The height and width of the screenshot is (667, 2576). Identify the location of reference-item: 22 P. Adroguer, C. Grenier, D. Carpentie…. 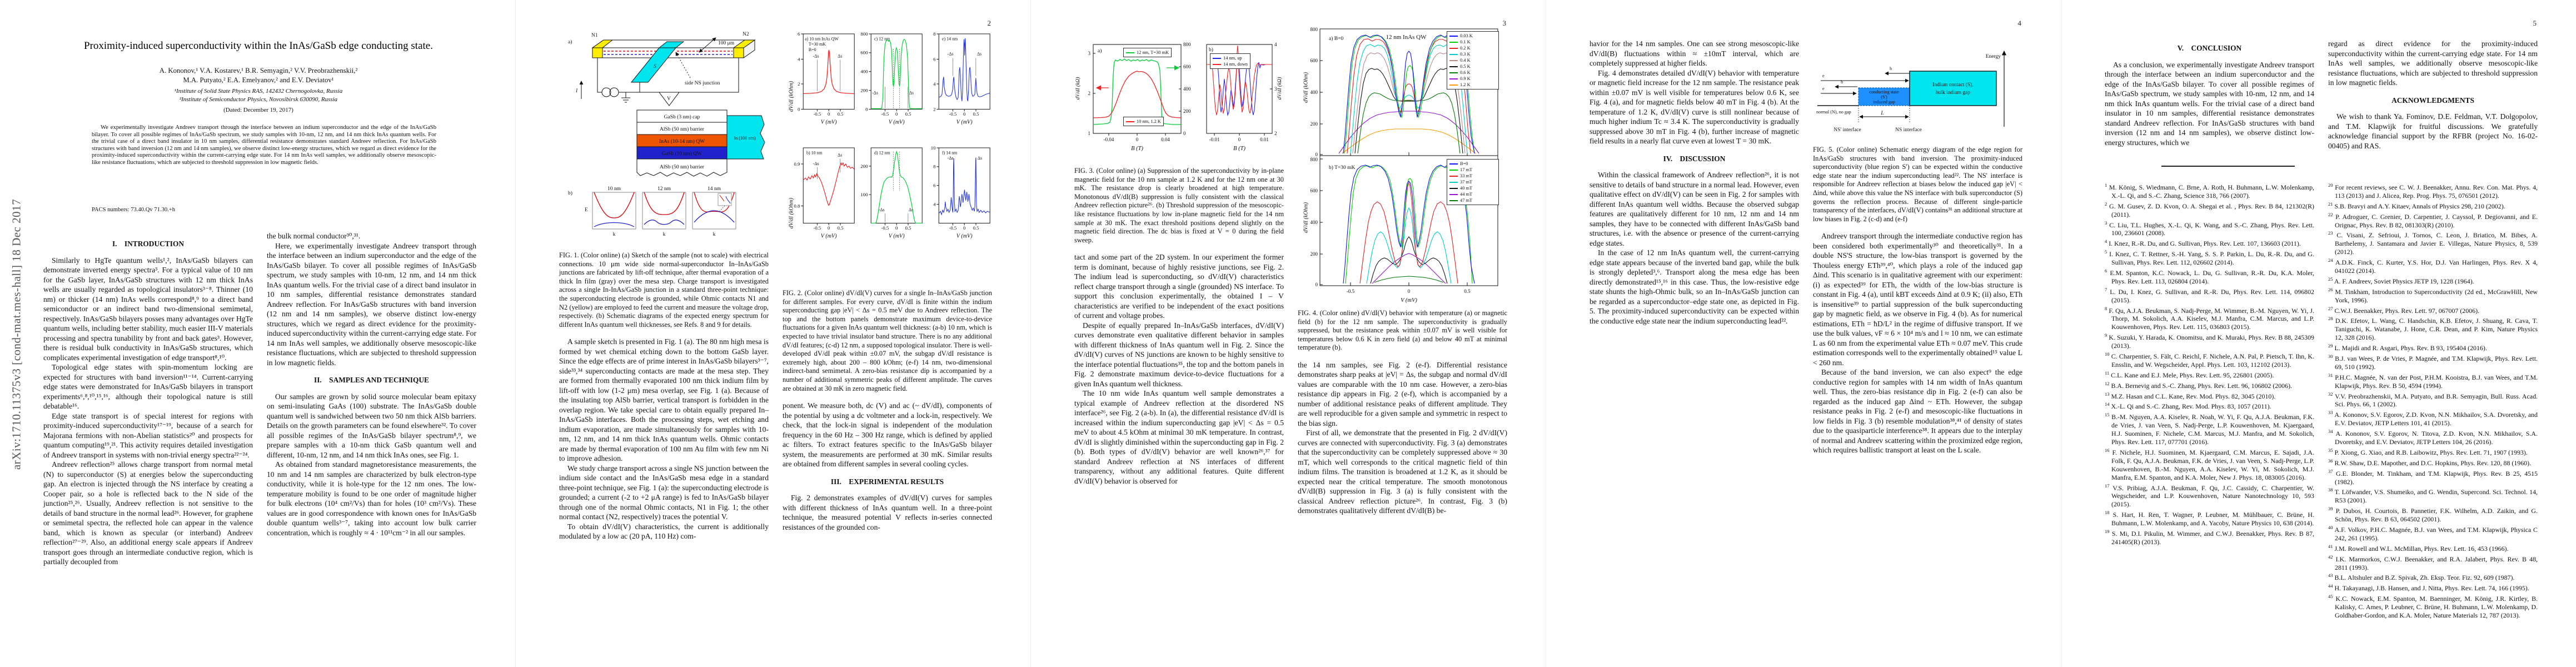
(2433, 220).